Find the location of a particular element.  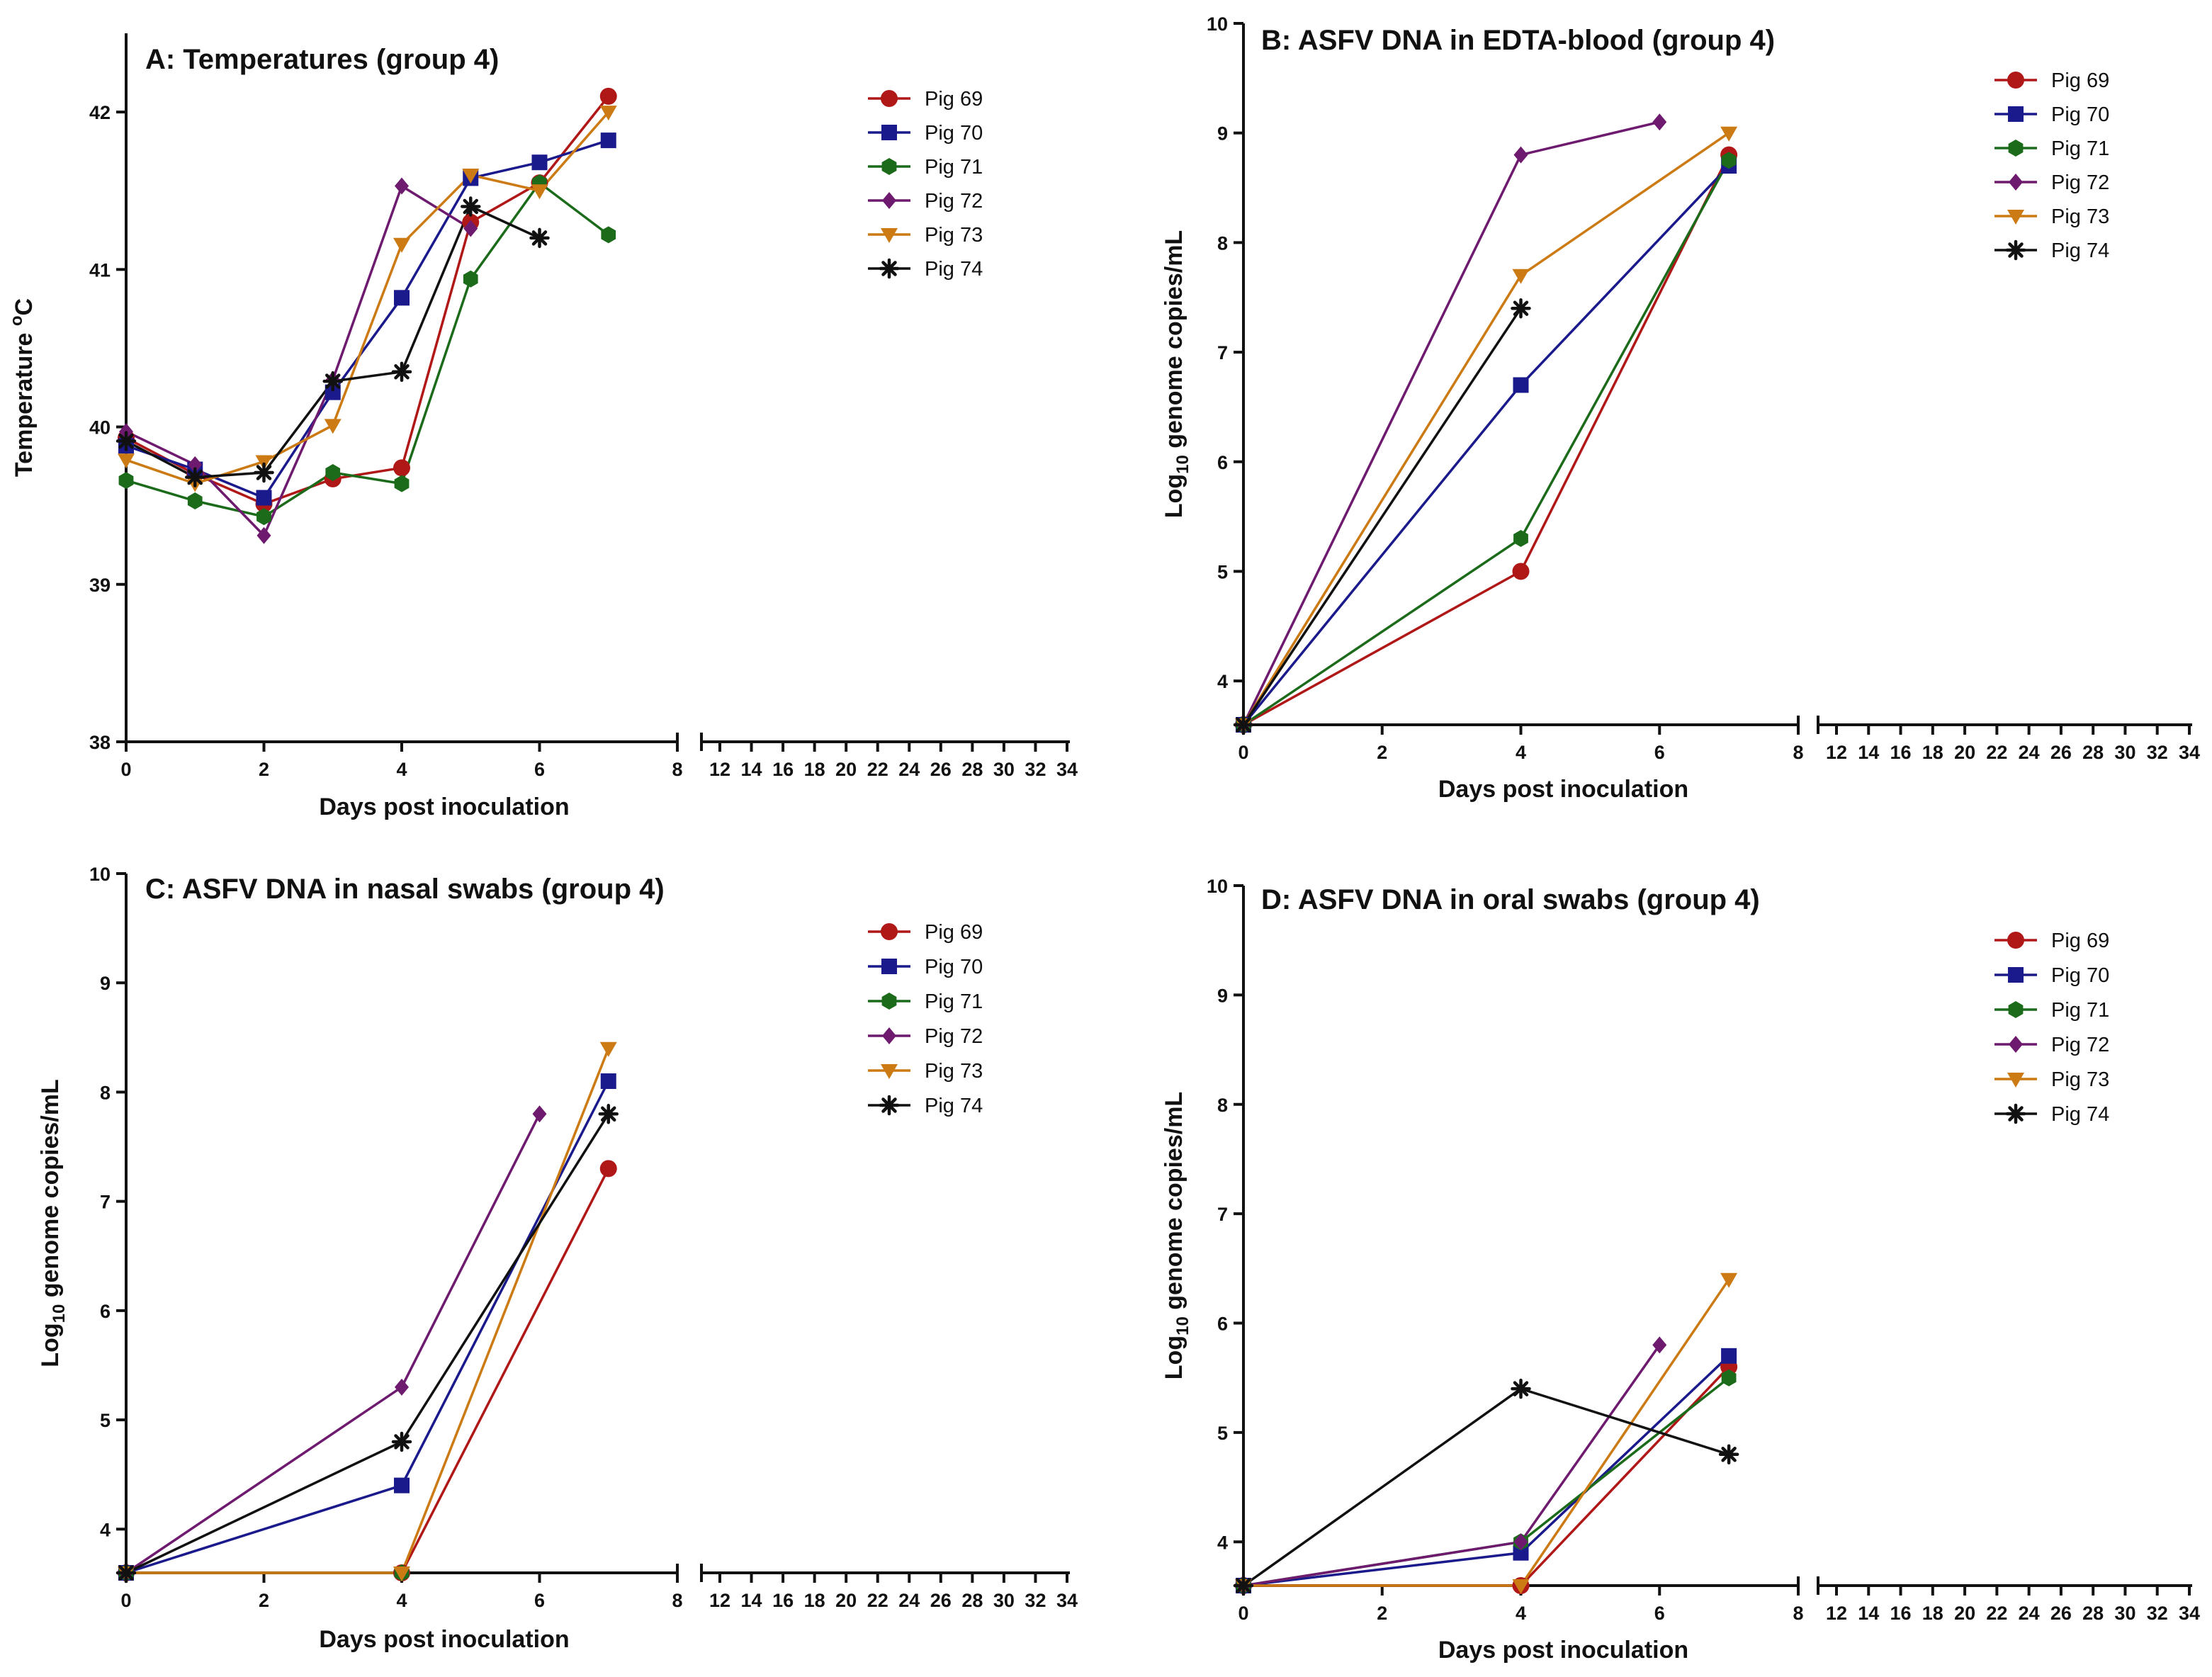

y-axis-label-main: Temperature is located at coordinates (24, 401).